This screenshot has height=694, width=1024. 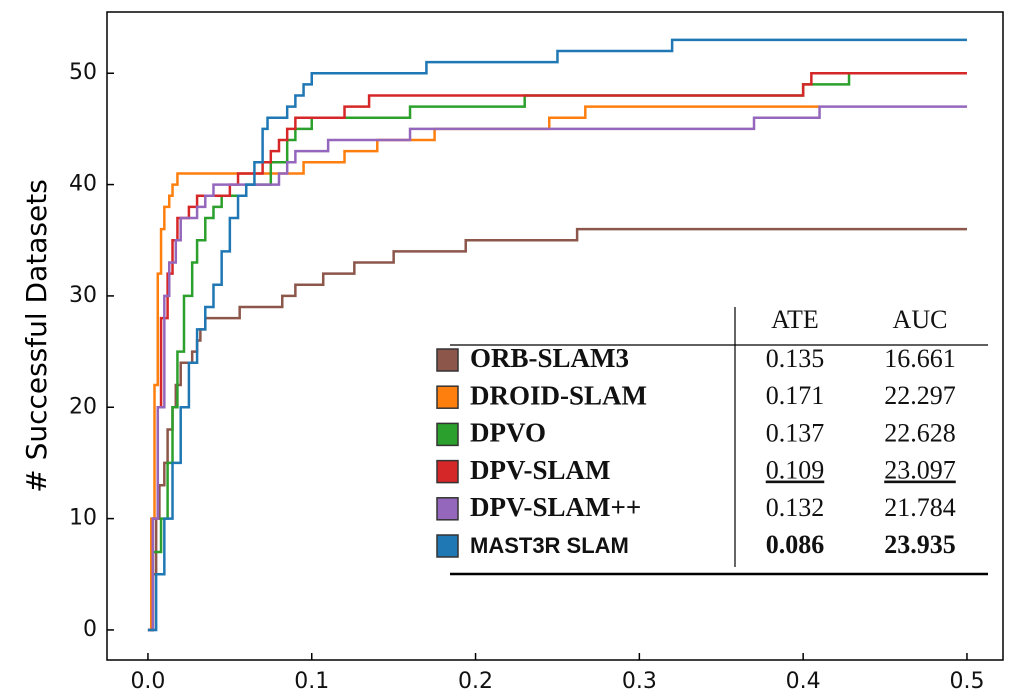 I want to click on table-cell: 0.132, so click(x=795, y=507).